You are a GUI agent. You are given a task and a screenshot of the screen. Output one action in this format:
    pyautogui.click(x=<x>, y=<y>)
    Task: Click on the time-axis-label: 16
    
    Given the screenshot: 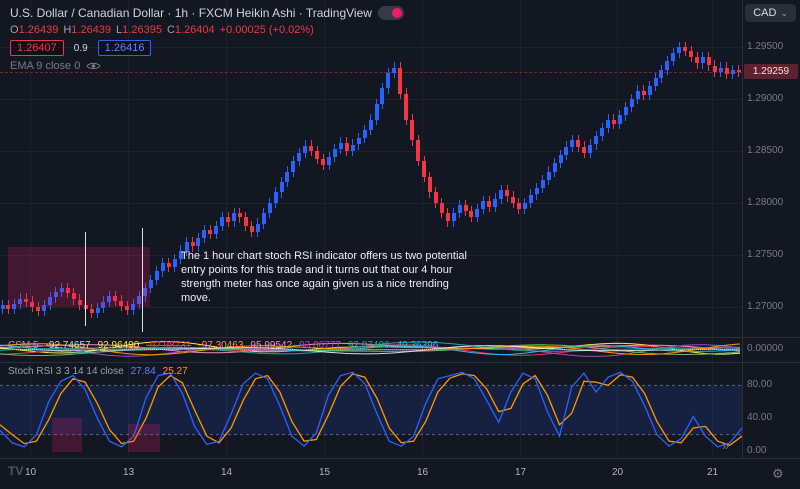 What is the action you would take?
    pyautogui.click(x=423, y=472)
    